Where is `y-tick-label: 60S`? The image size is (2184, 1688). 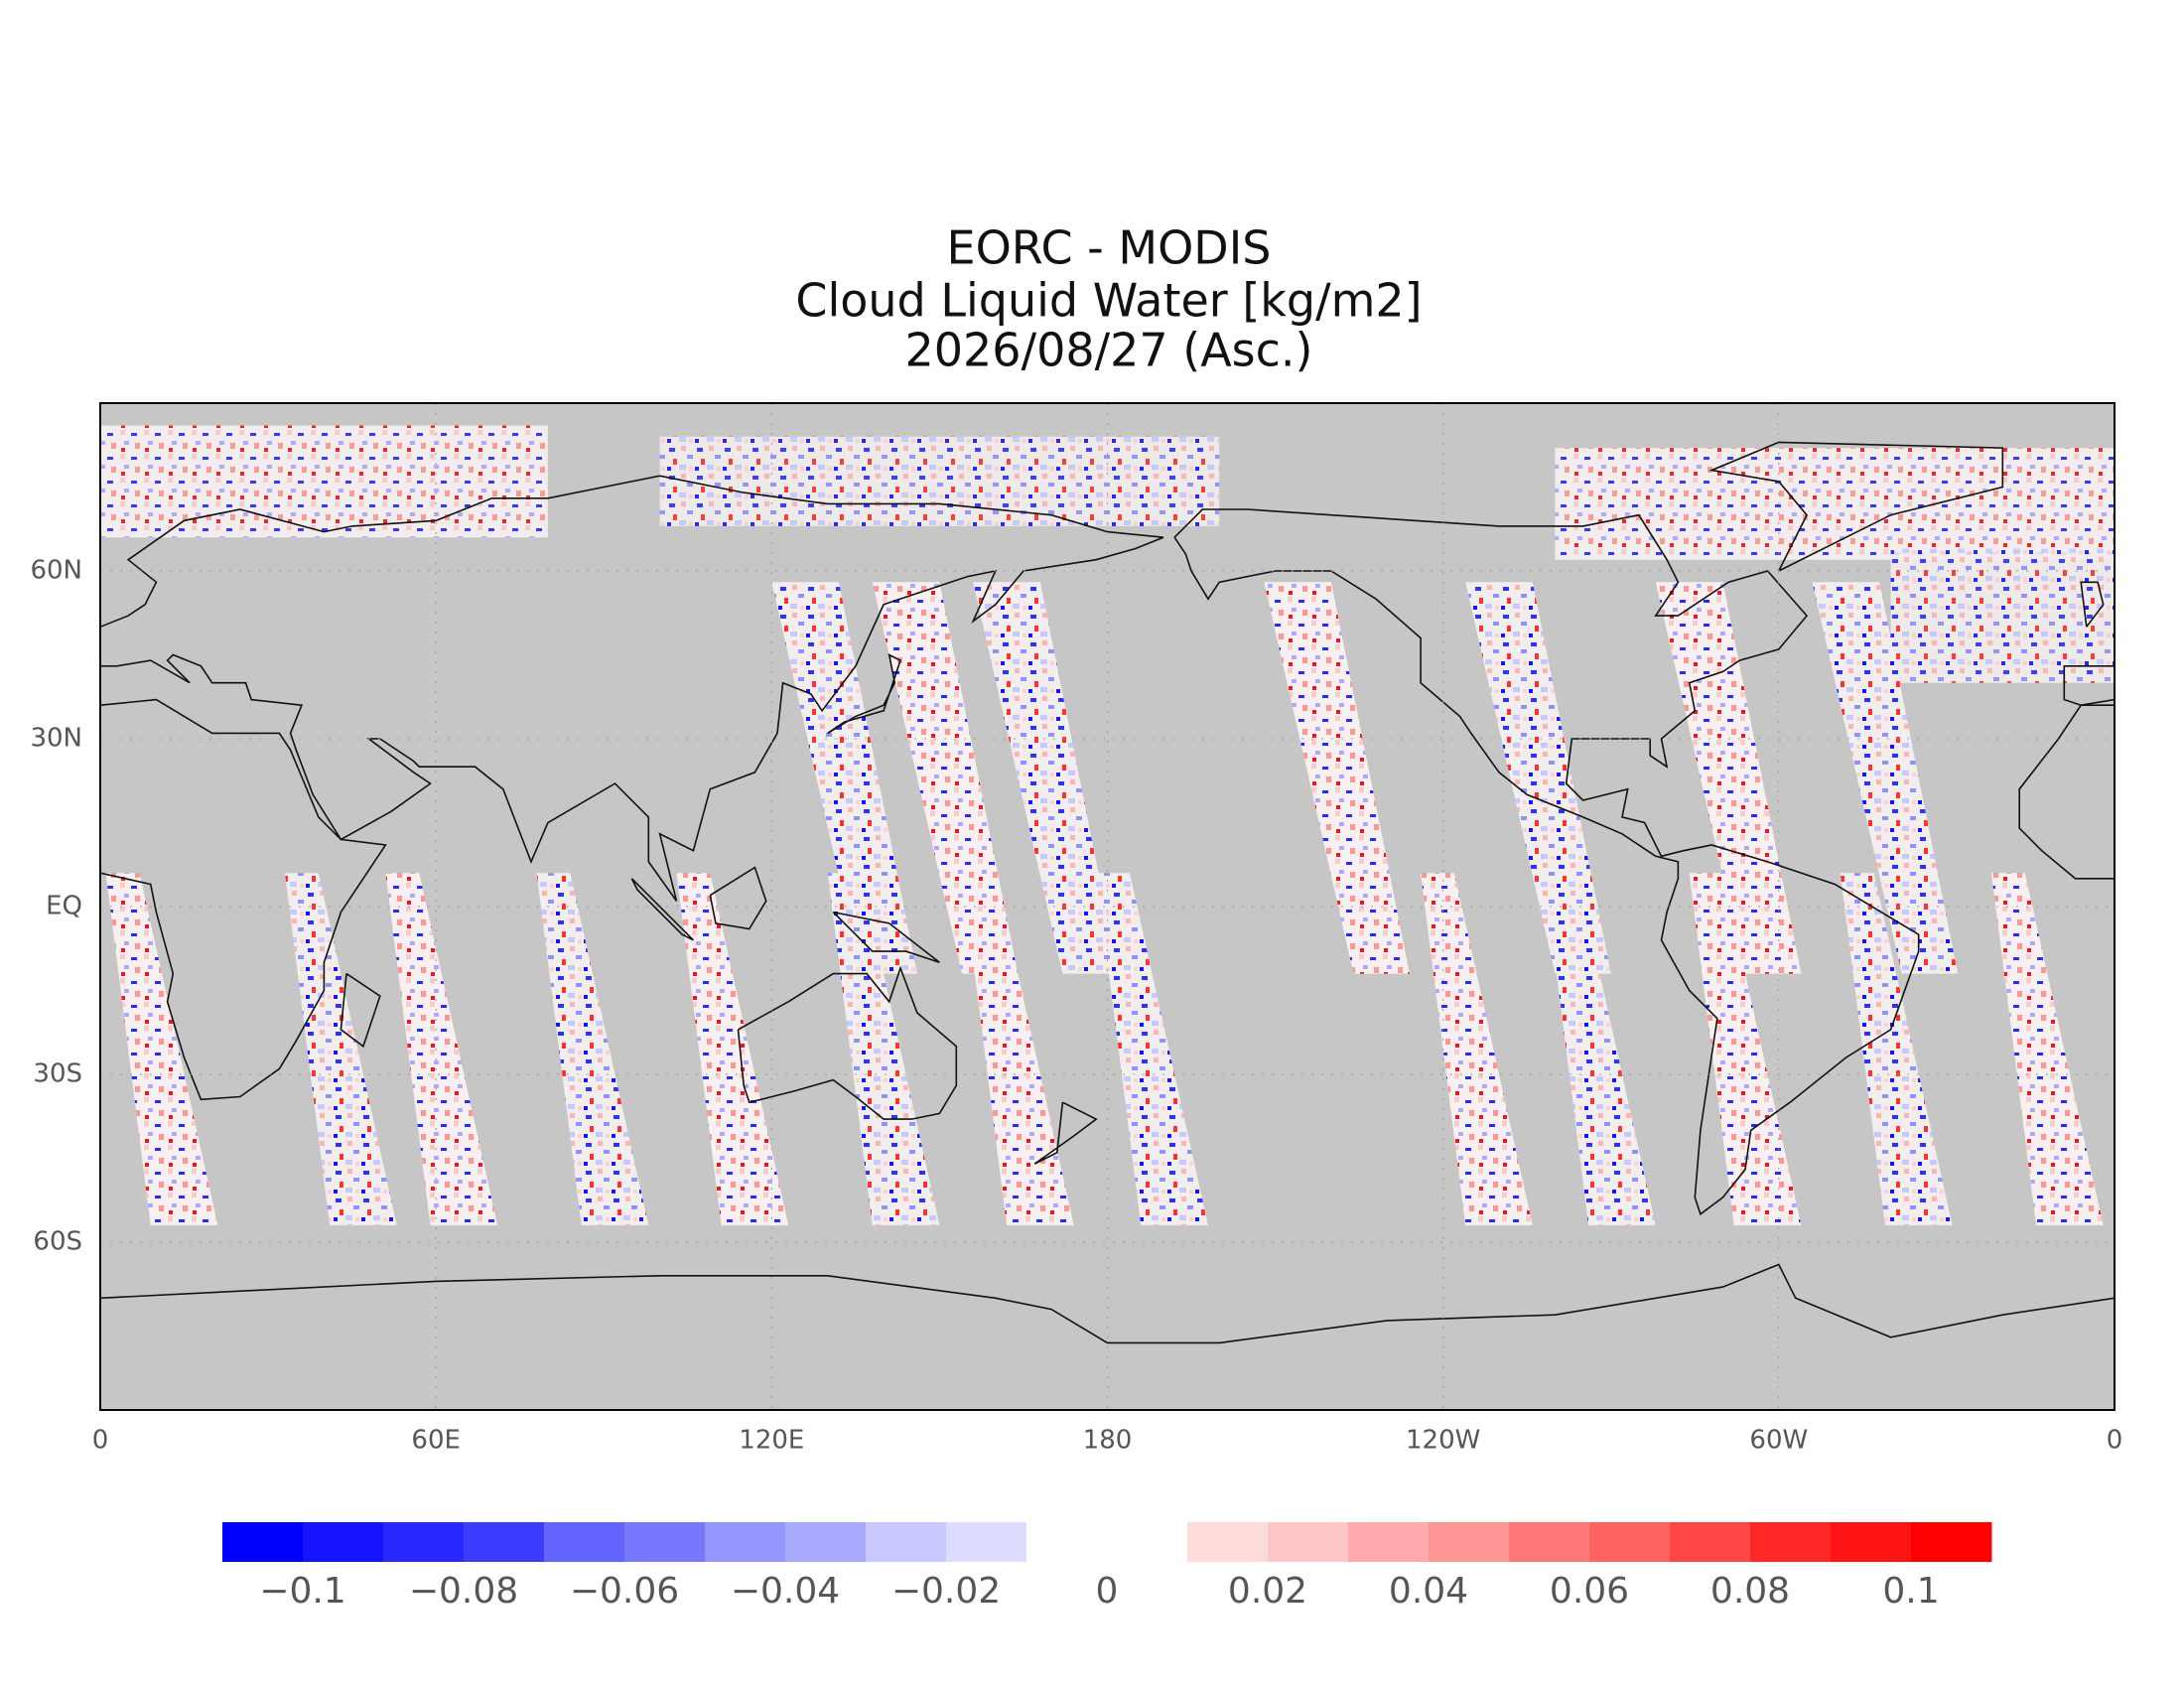
y-tick-label: 60S is located at coordinates (57, 1242).